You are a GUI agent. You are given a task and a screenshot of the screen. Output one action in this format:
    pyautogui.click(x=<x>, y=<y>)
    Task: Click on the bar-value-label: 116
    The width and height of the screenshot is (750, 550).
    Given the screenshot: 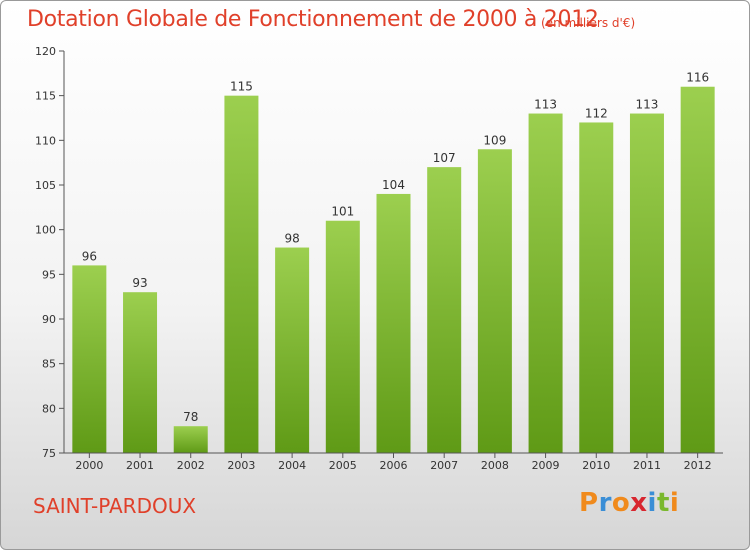 What is the action you would take?
    pyautogui.click(x=697, y=78)
    